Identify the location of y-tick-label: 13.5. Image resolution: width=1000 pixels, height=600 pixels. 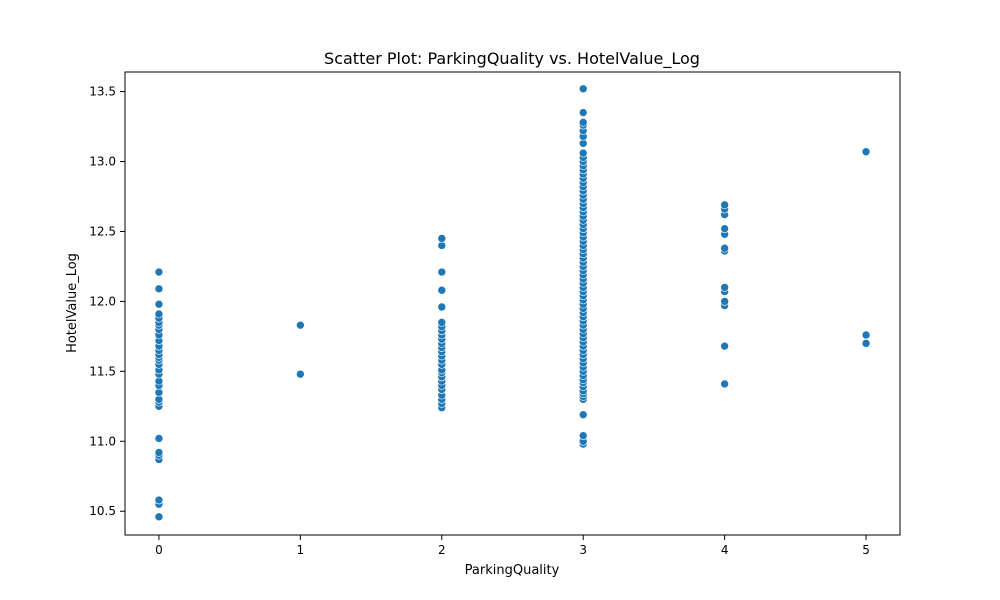
(102, 92).